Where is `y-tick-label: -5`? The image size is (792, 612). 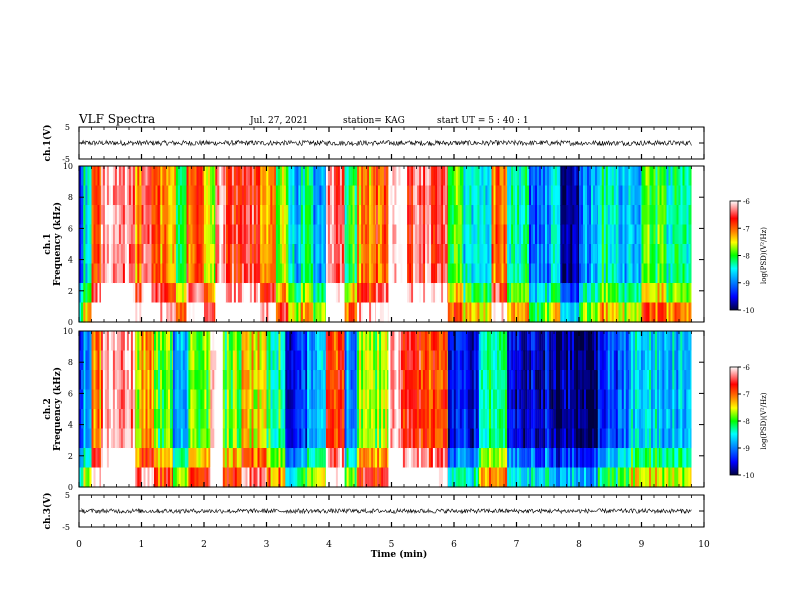
y-tick-label: -5 is located at coordinates (66, 159).